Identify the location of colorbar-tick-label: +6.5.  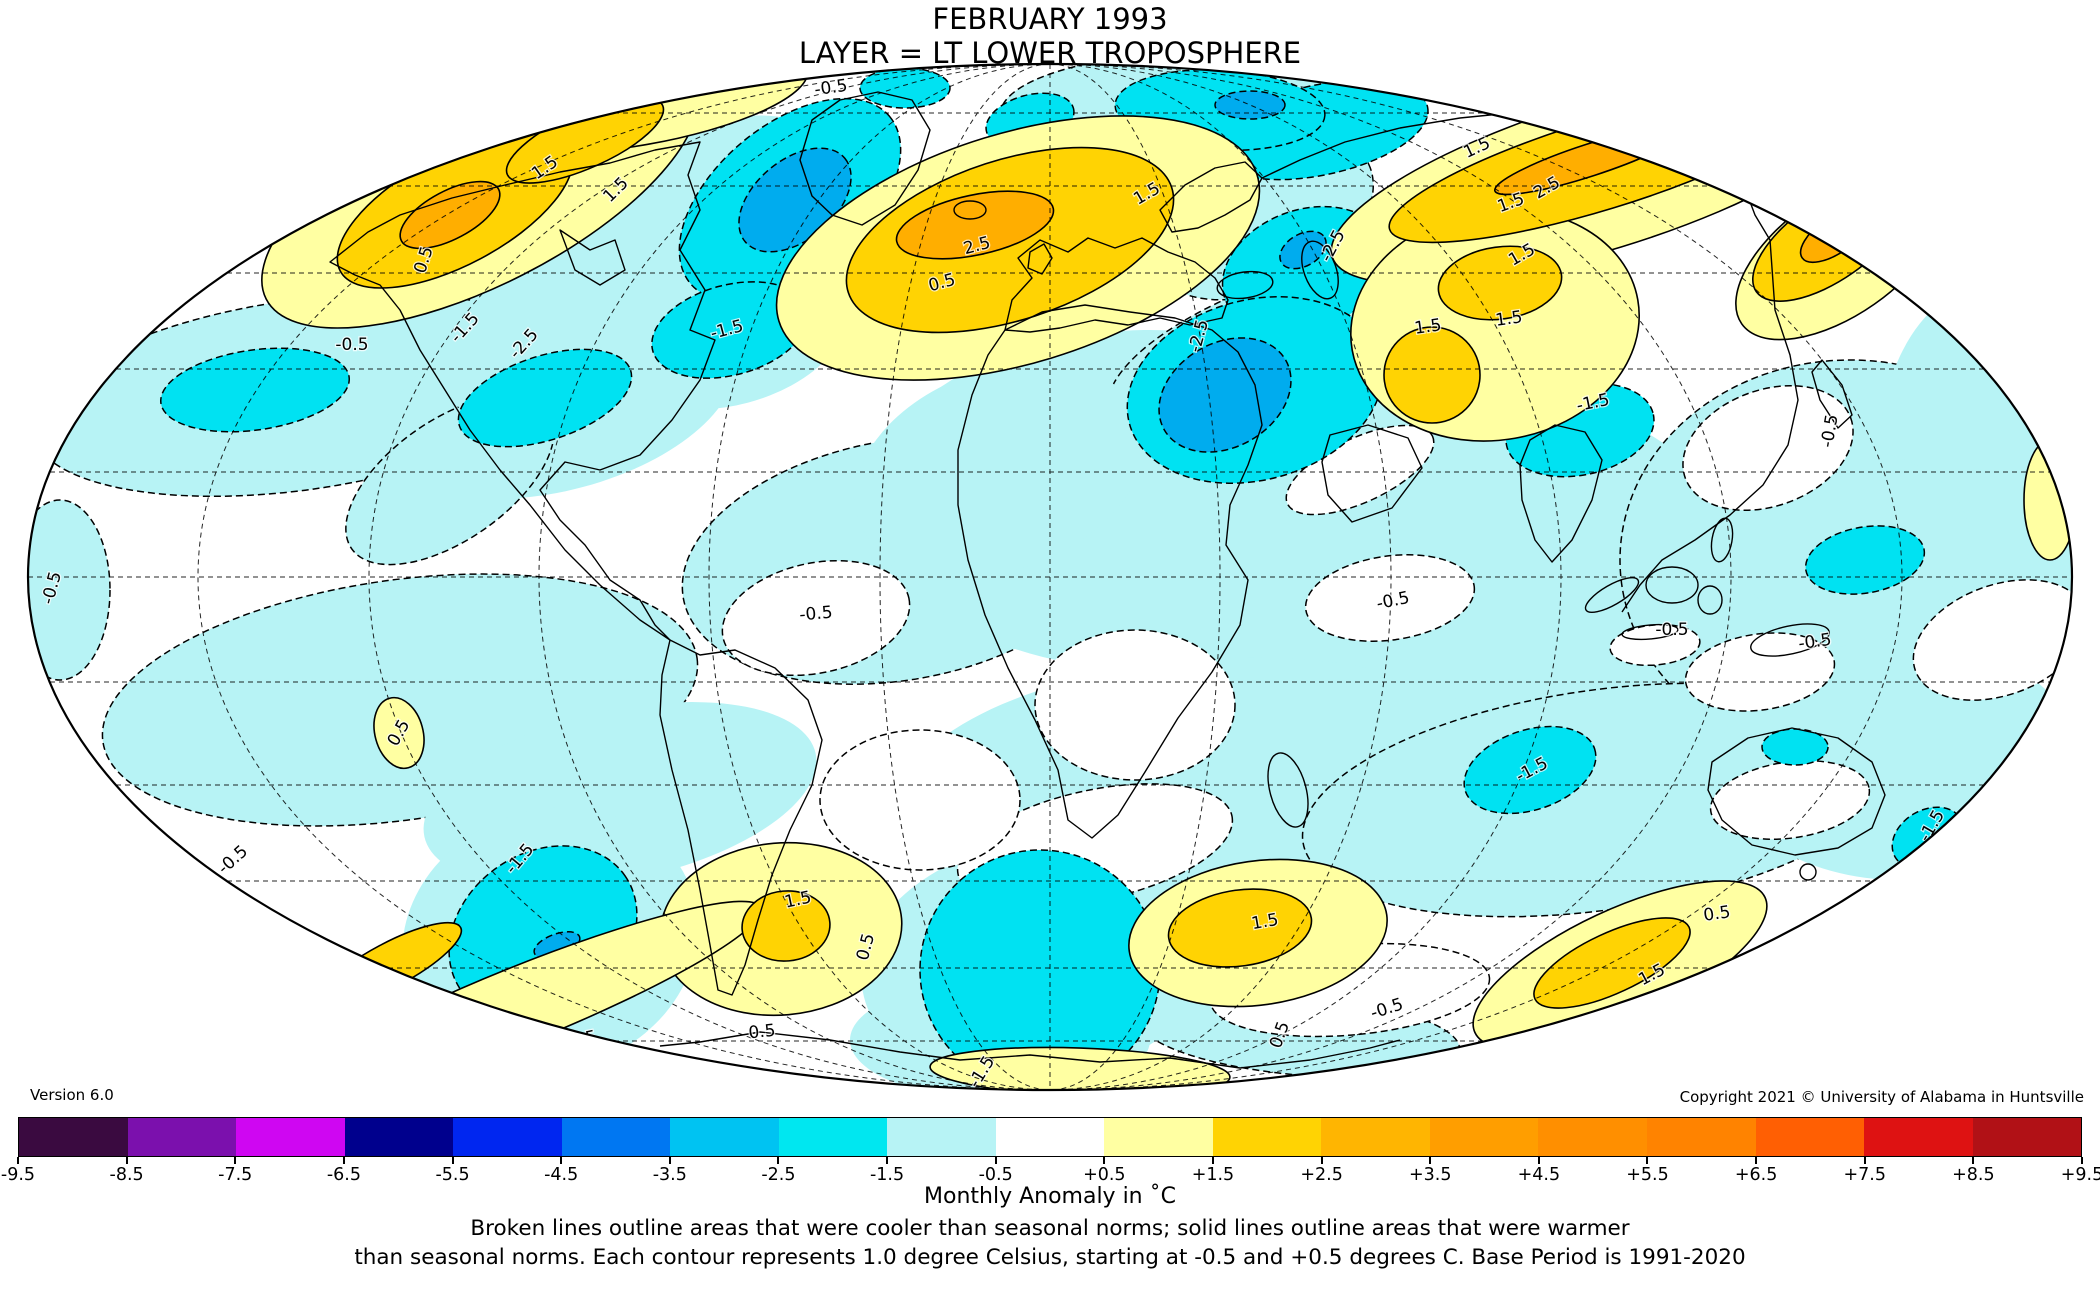
(1756, 1175).